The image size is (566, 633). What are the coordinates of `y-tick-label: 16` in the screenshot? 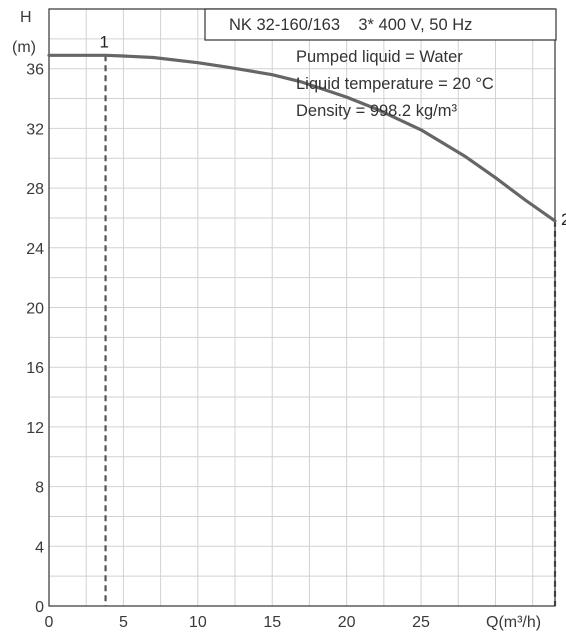 It's located at (35, 368).